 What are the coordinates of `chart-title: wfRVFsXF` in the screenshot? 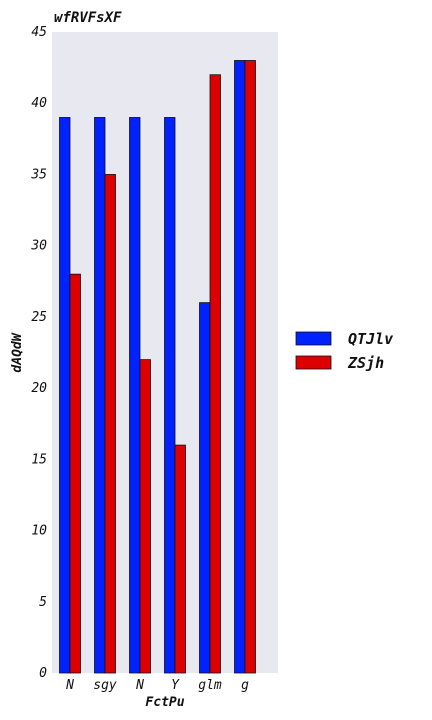 It's located at (88, 18).